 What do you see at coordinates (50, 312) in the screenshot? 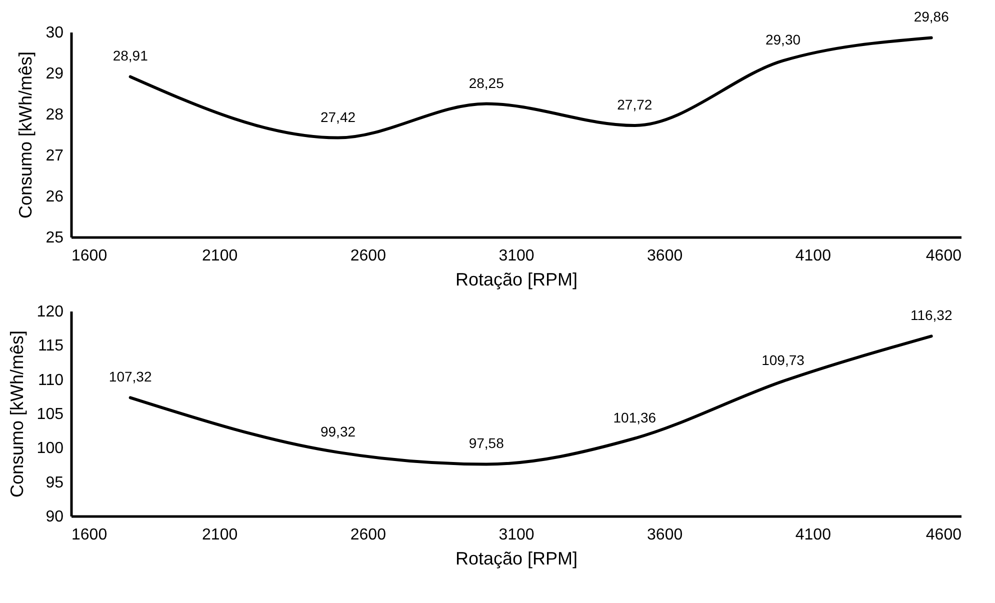
I see `y-tick-label: 120` at bounding box center [50, 312].